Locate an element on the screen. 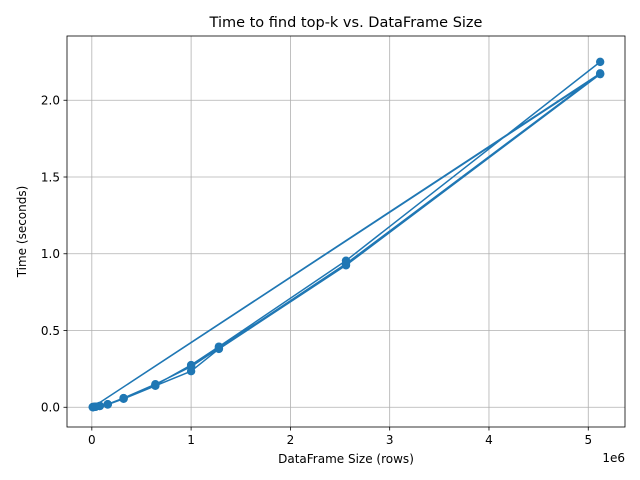 This screenshot has height=480, width=640. x-tick-label: 2 is located at coordinates (291, 440).